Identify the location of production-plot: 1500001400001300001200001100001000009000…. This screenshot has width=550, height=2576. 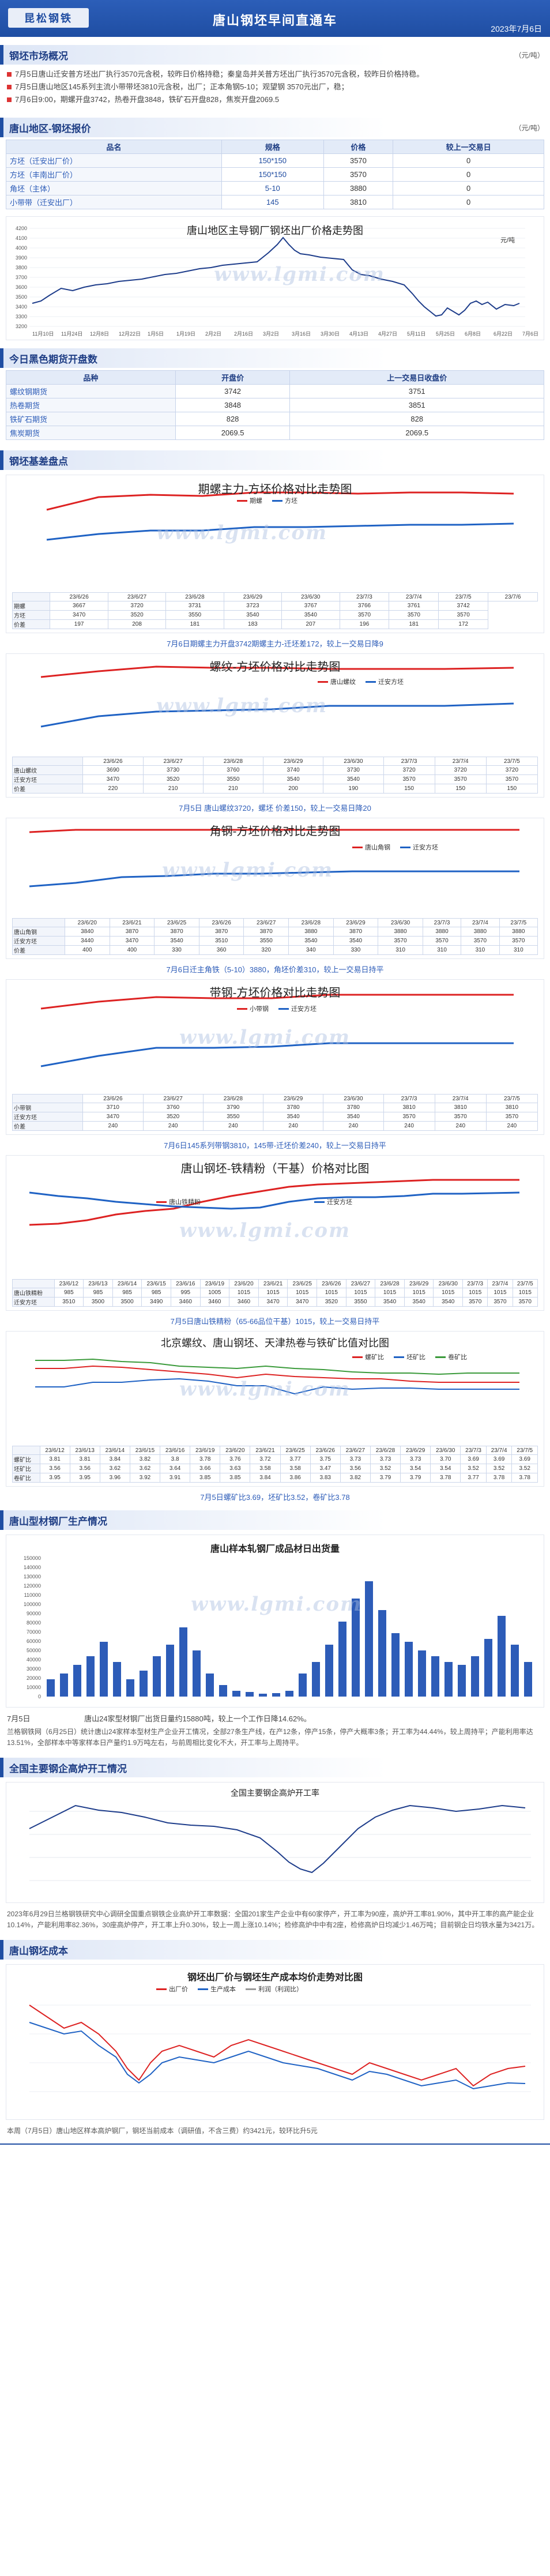
(278, 1627).